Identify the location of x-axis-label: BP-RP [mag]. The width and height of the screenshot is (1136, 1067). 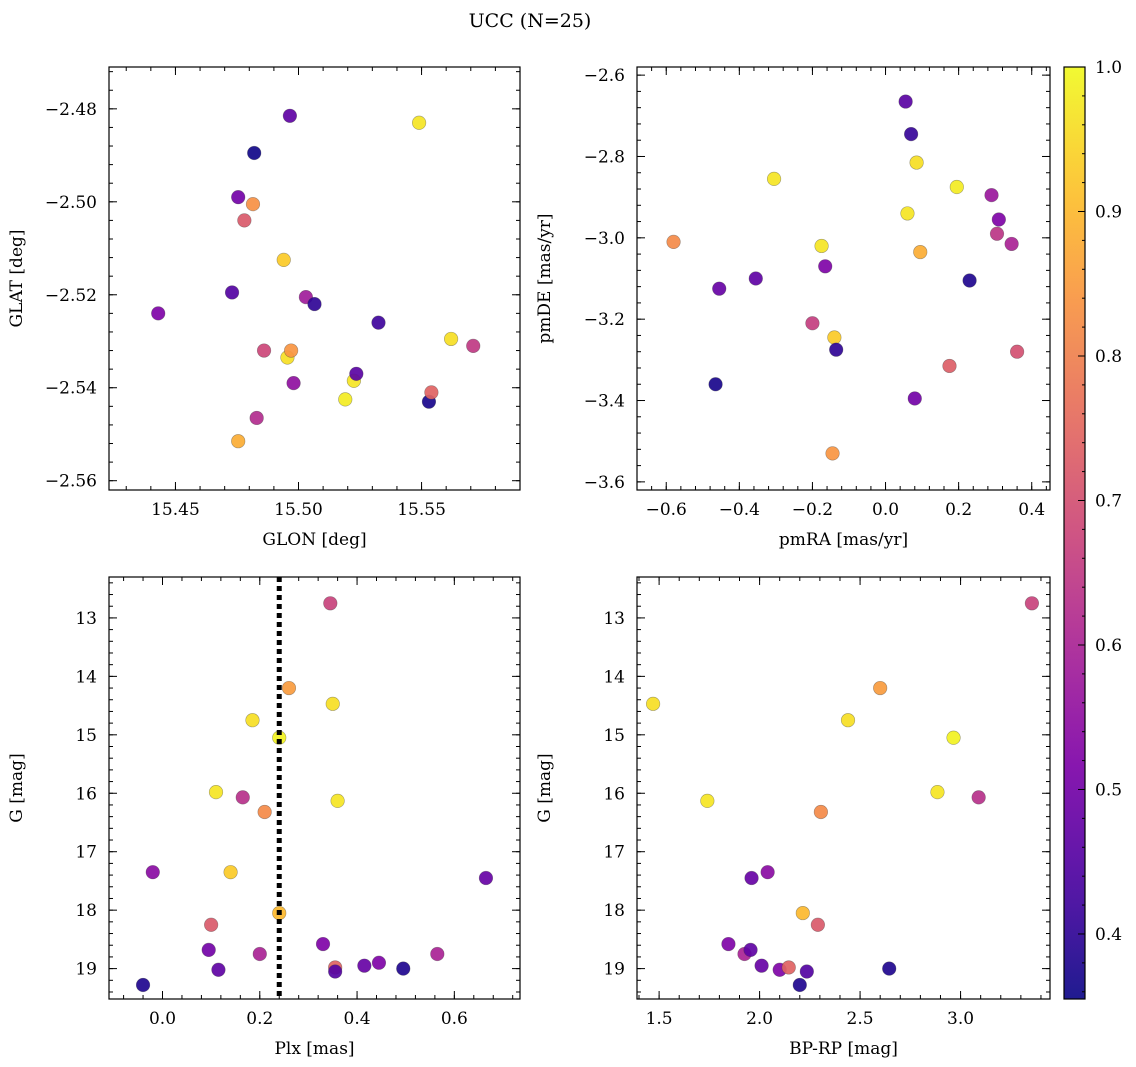
(843, 1049).